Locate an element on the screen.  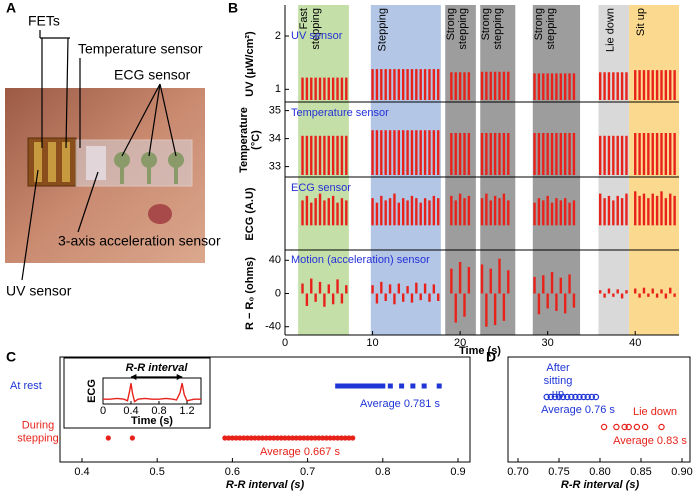
ecg-trace is located at coordinates (152, 393).